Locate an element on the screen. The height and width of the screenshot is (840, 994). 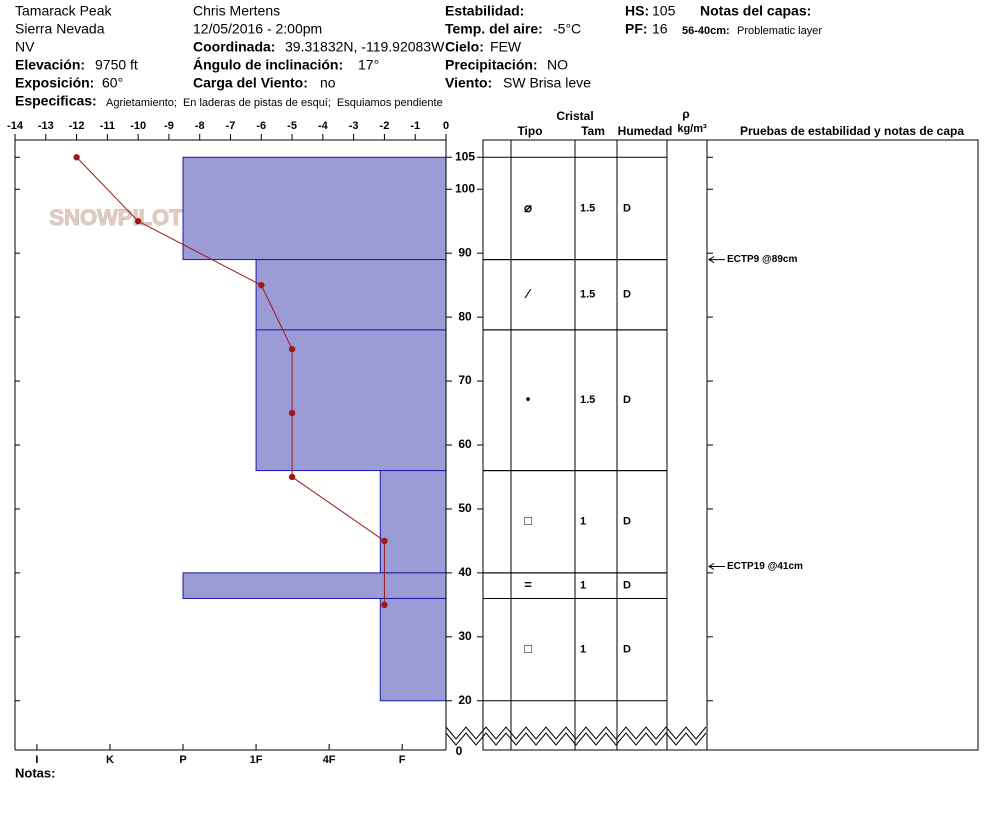
x-tick-label: -11 is located at coordinates (107, 126).